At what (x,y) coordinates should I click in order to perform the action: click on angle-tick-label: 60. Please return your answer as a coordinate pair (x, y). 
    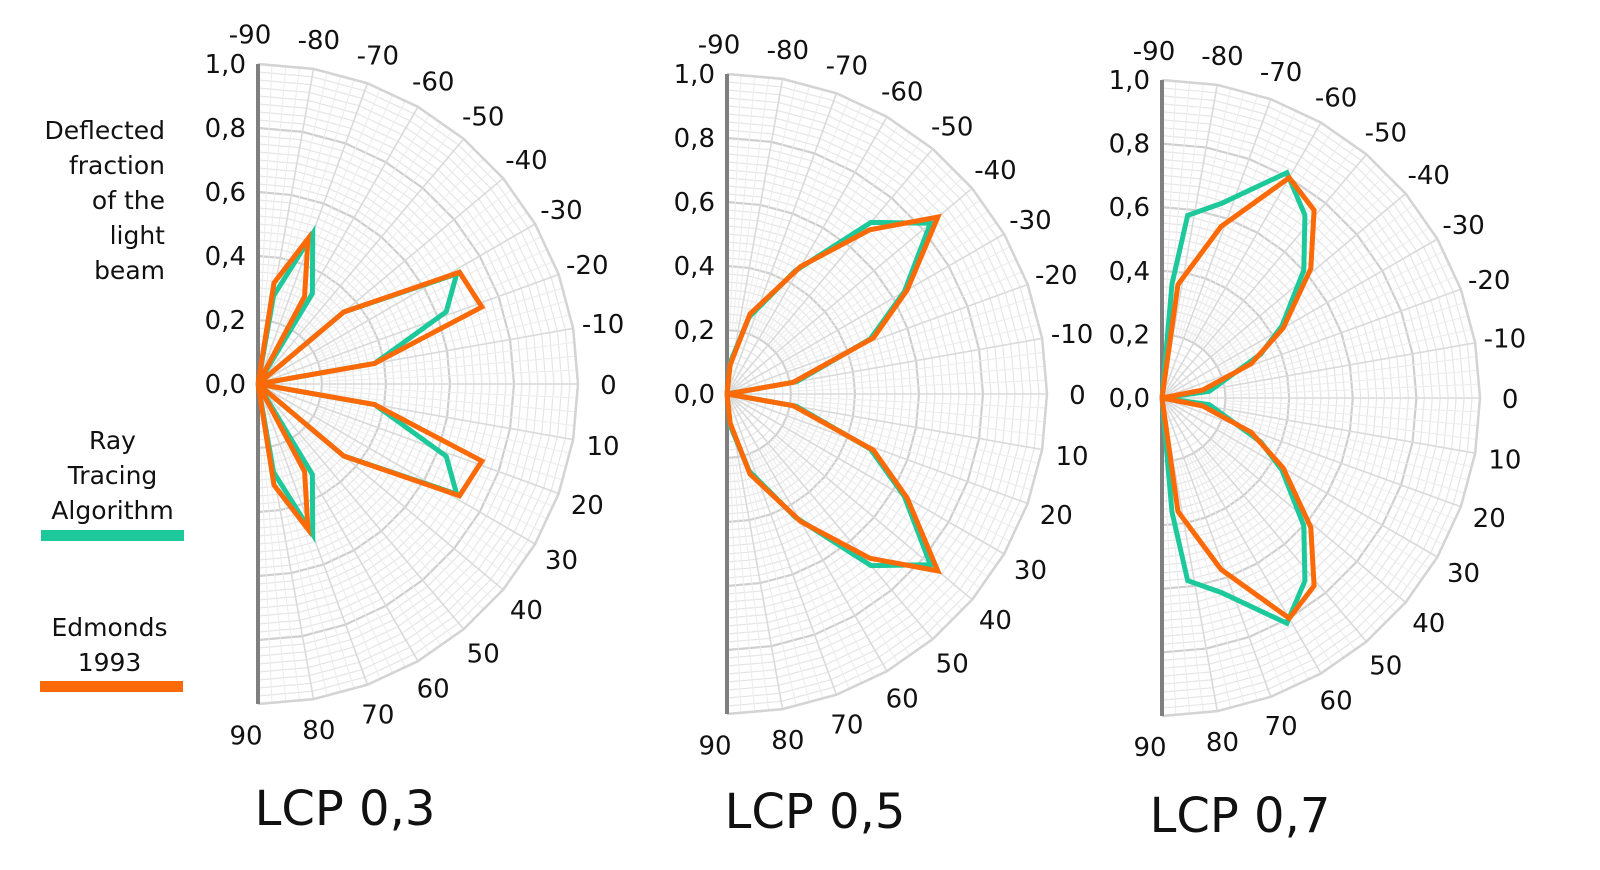
    Looking at the image, I should click on (433, 689).